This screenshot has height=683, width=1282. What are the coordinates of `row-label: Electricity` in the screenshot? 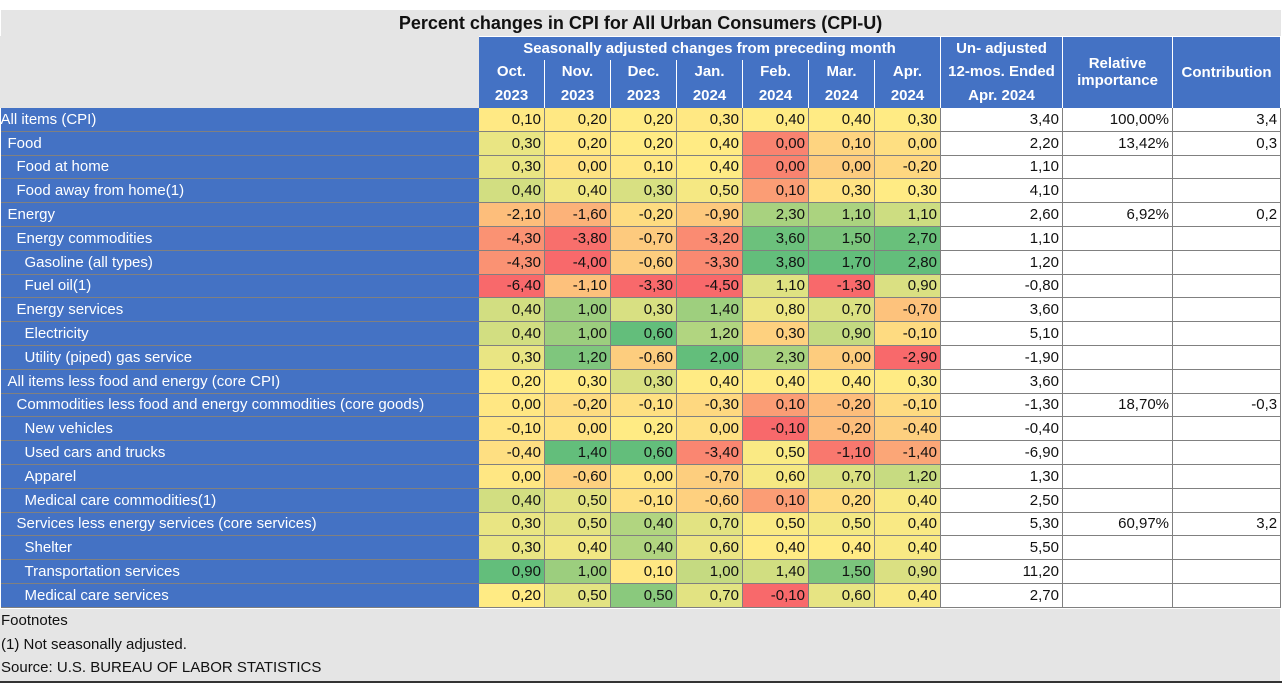 It's located at (239, 333).